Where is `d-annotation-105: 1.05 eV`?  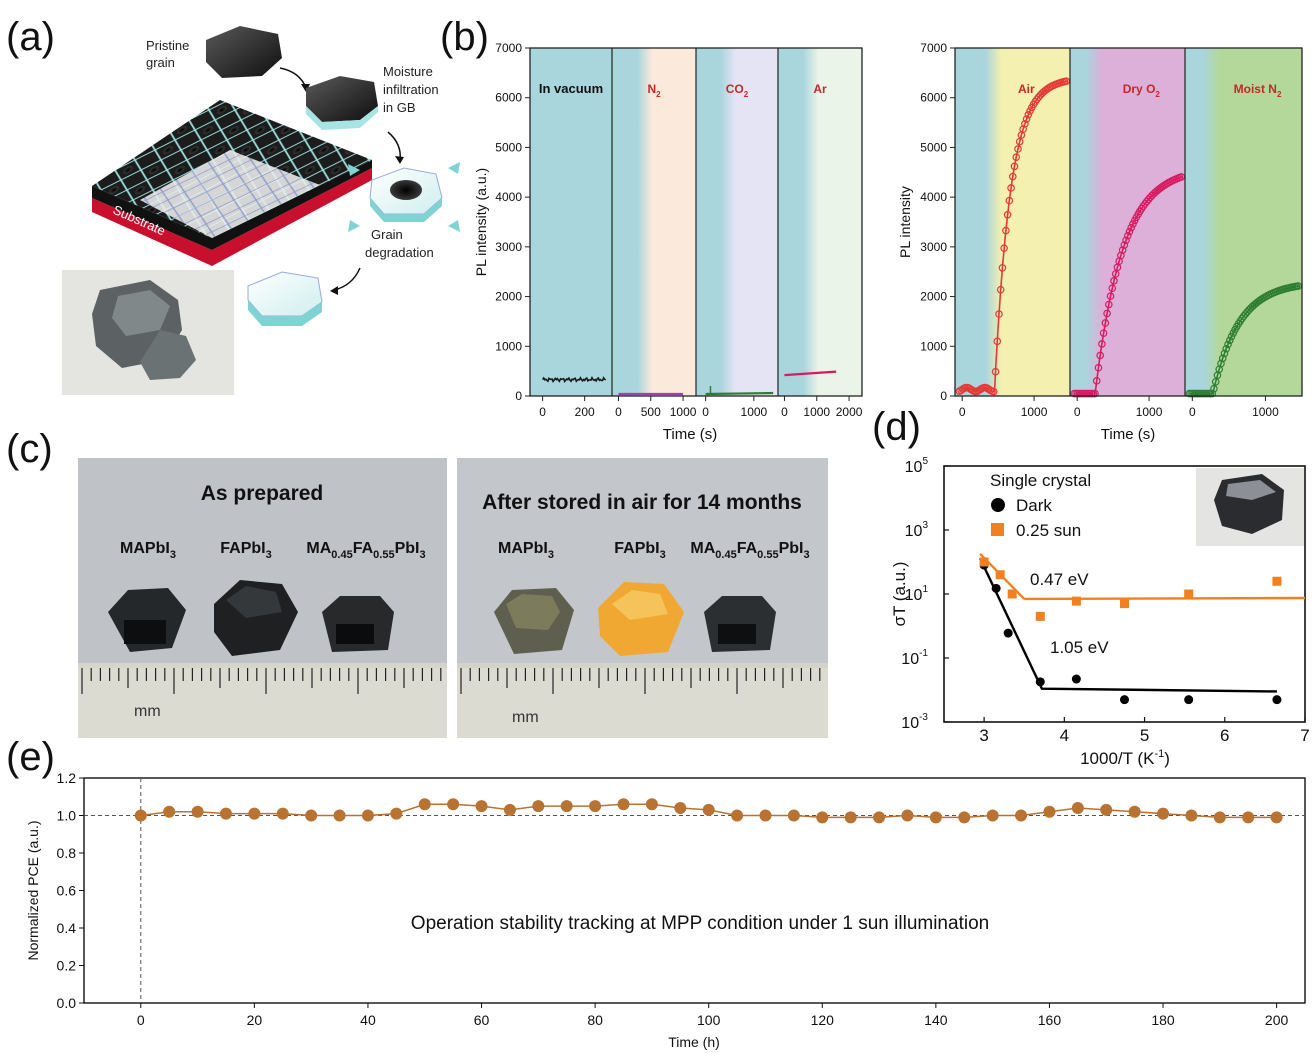 d-annotation-105: 1.05 eV is located at coordinates (1079, 647).